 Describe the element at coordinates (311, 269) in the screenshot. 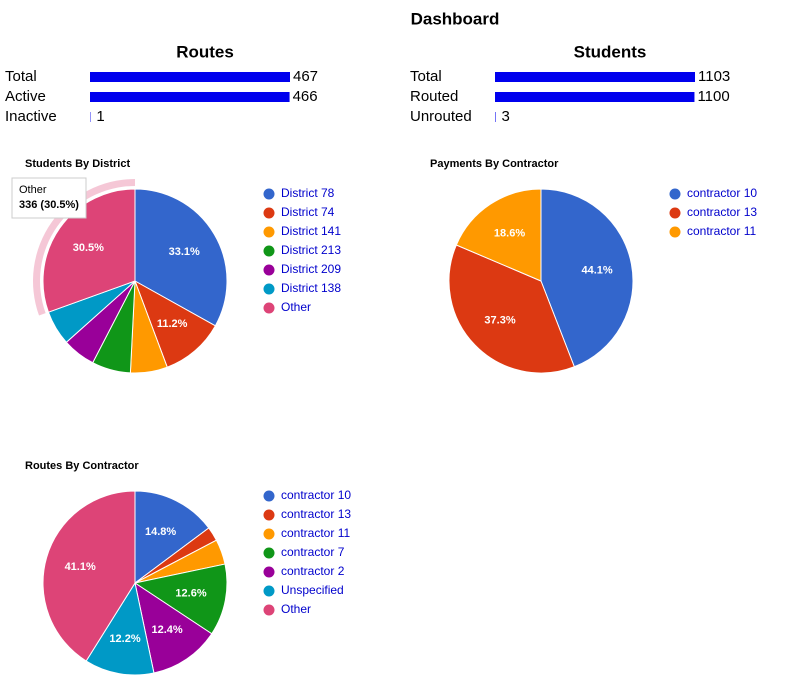

I see `legend-label: District 209` at that location.